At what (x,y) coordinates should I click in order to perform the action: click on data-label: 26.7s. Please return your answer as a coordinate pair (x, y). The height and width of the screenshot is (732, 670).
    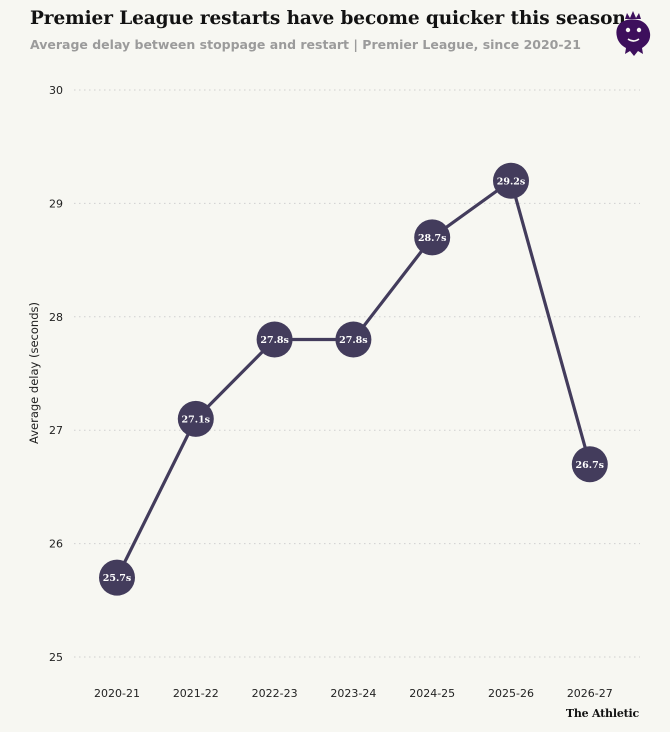
    Looking at the image, I should click on (590, 465).